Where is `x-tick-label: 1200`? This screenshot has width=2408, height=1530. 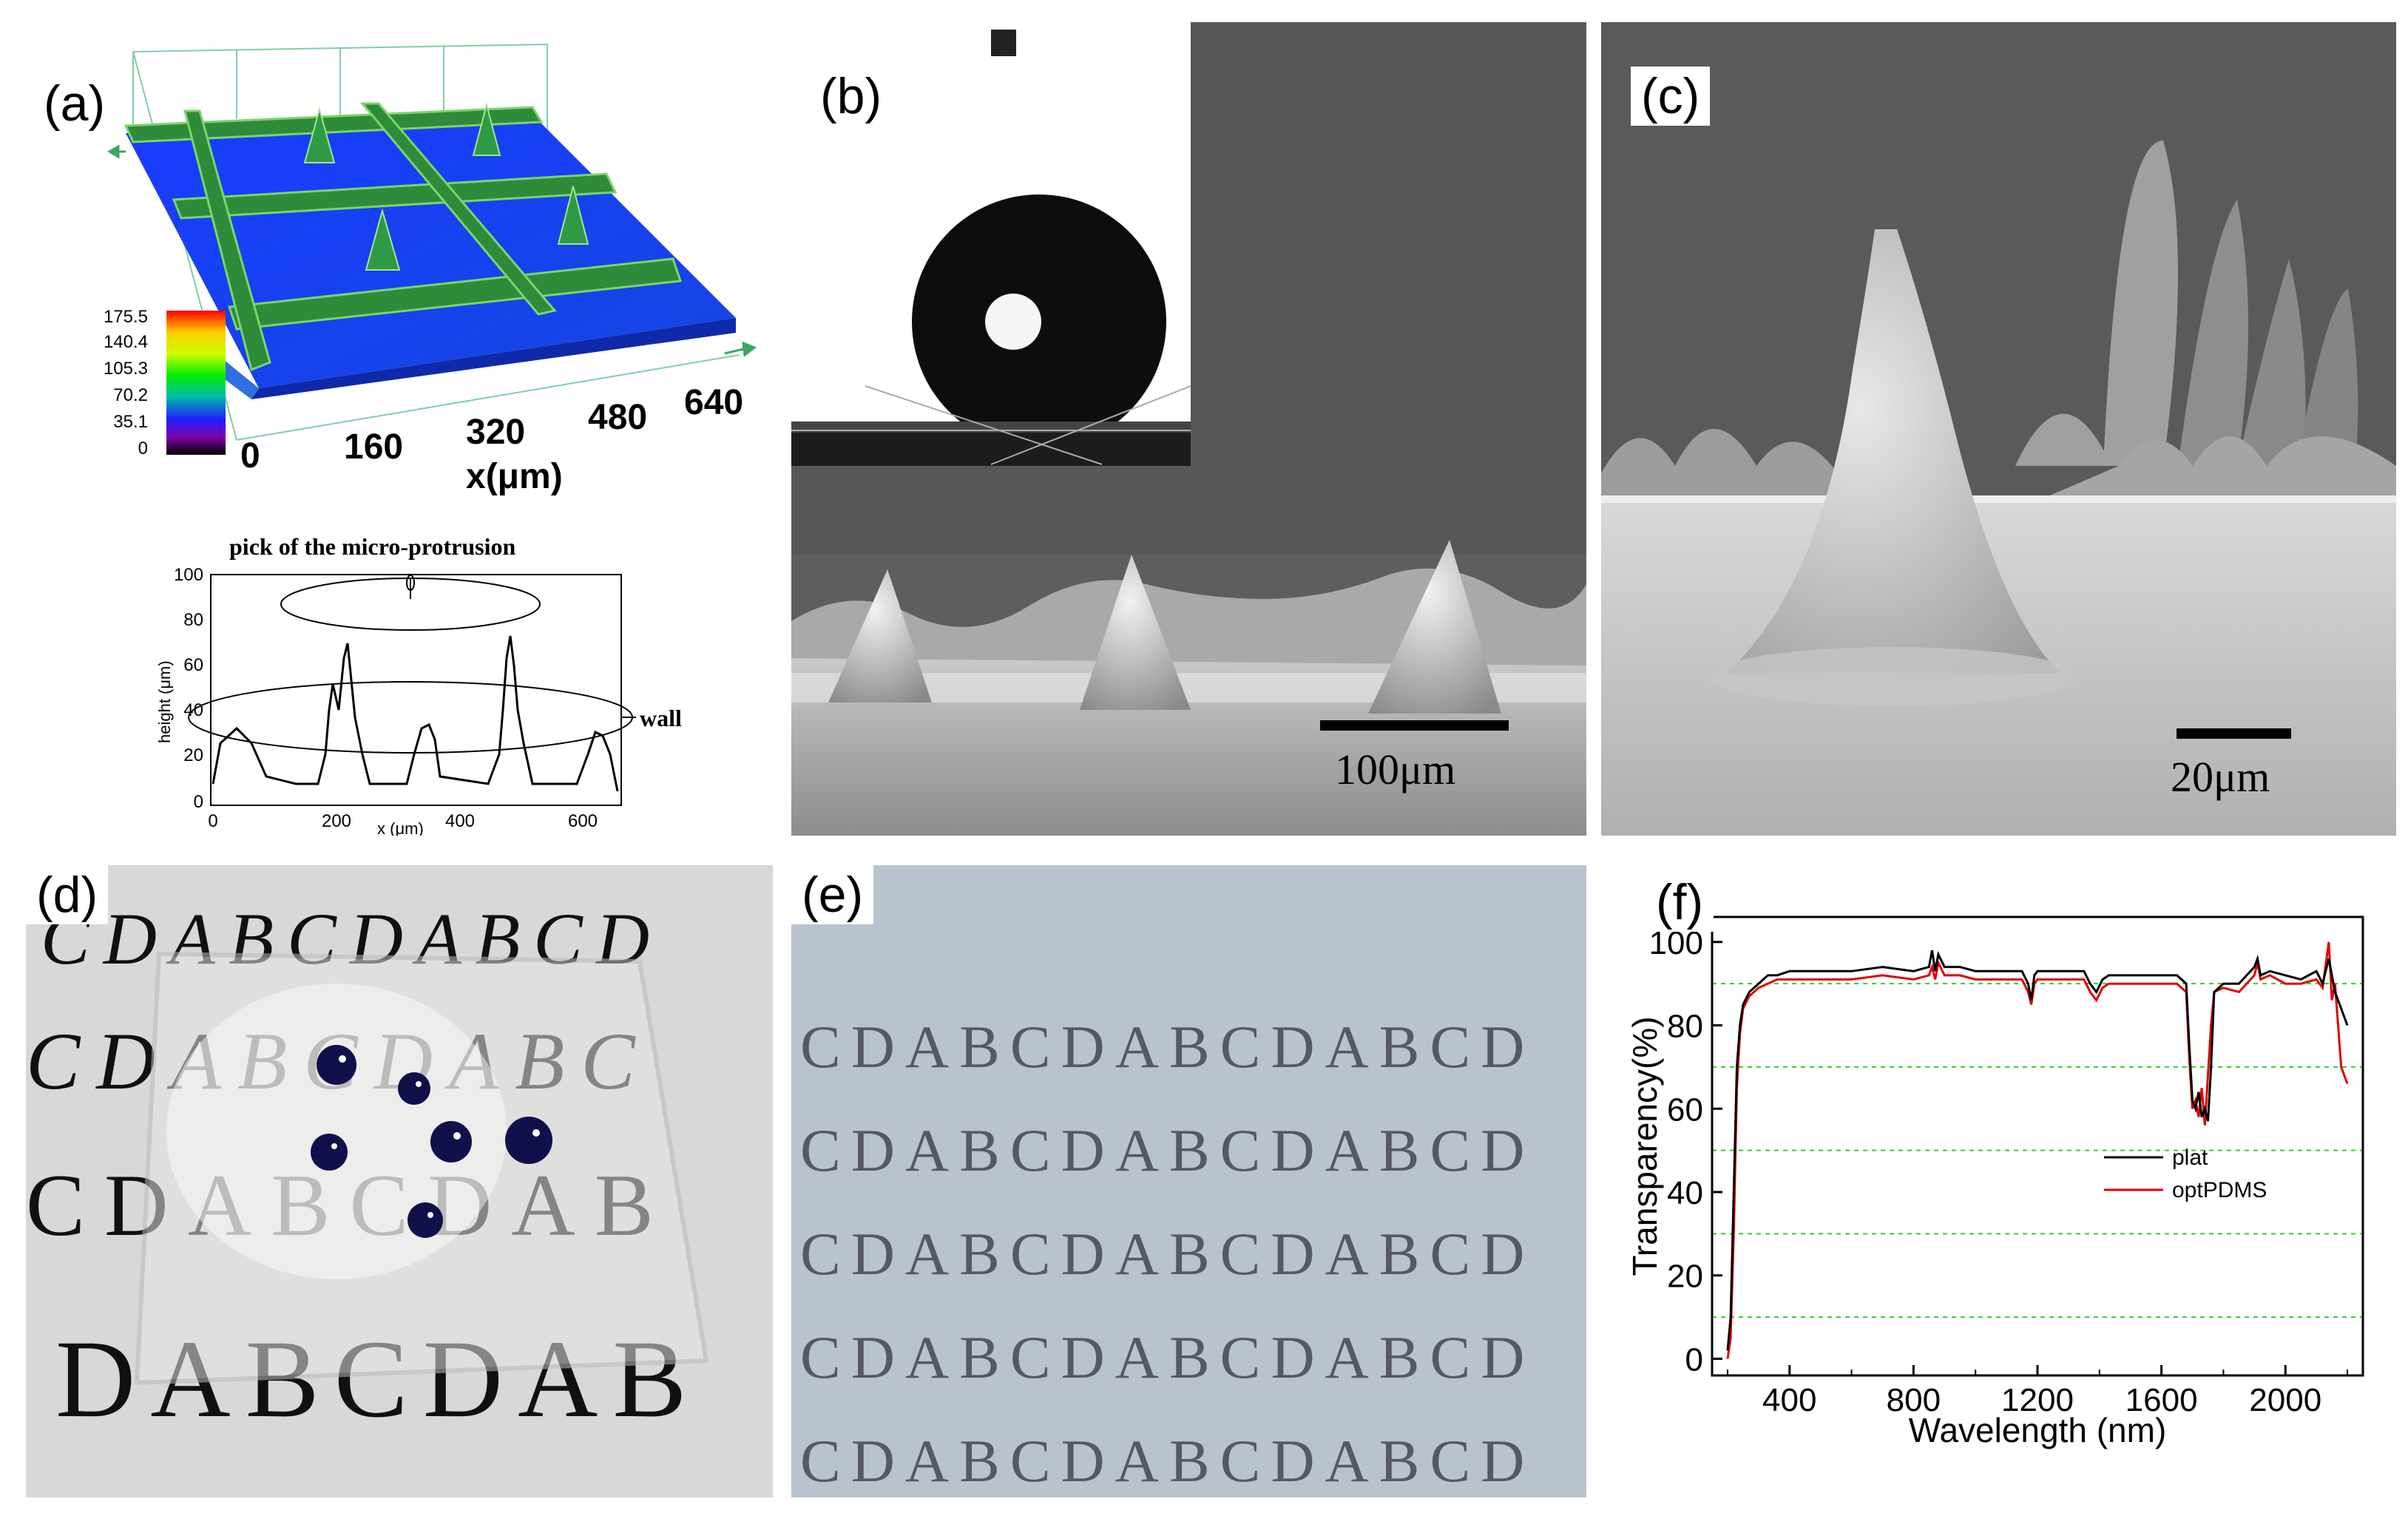
x-tick-label: 1200 is located at coordinates (2038, 1400).